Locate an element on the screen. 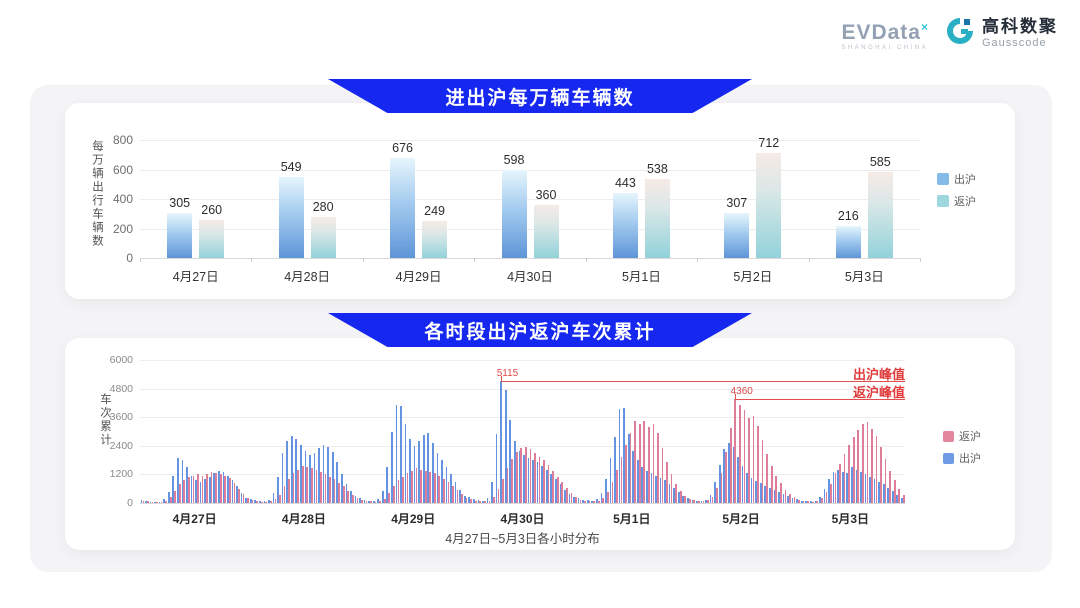 The height and width of the screenshot is (608, 1080). bar-return is located at coordinates (212, 238).